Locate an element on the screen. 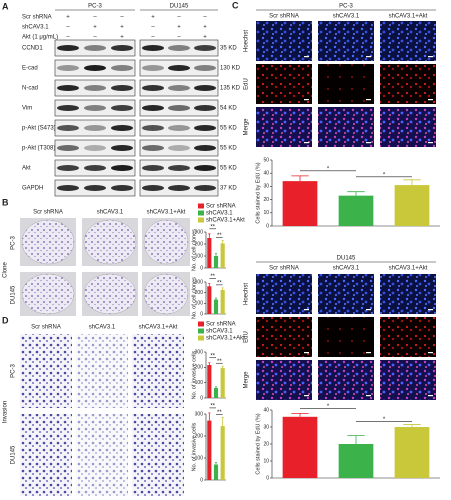 Image resolution: width=451 pixels, height=500 pixels. side-label: Invasion is located at coordinates (6, 412).